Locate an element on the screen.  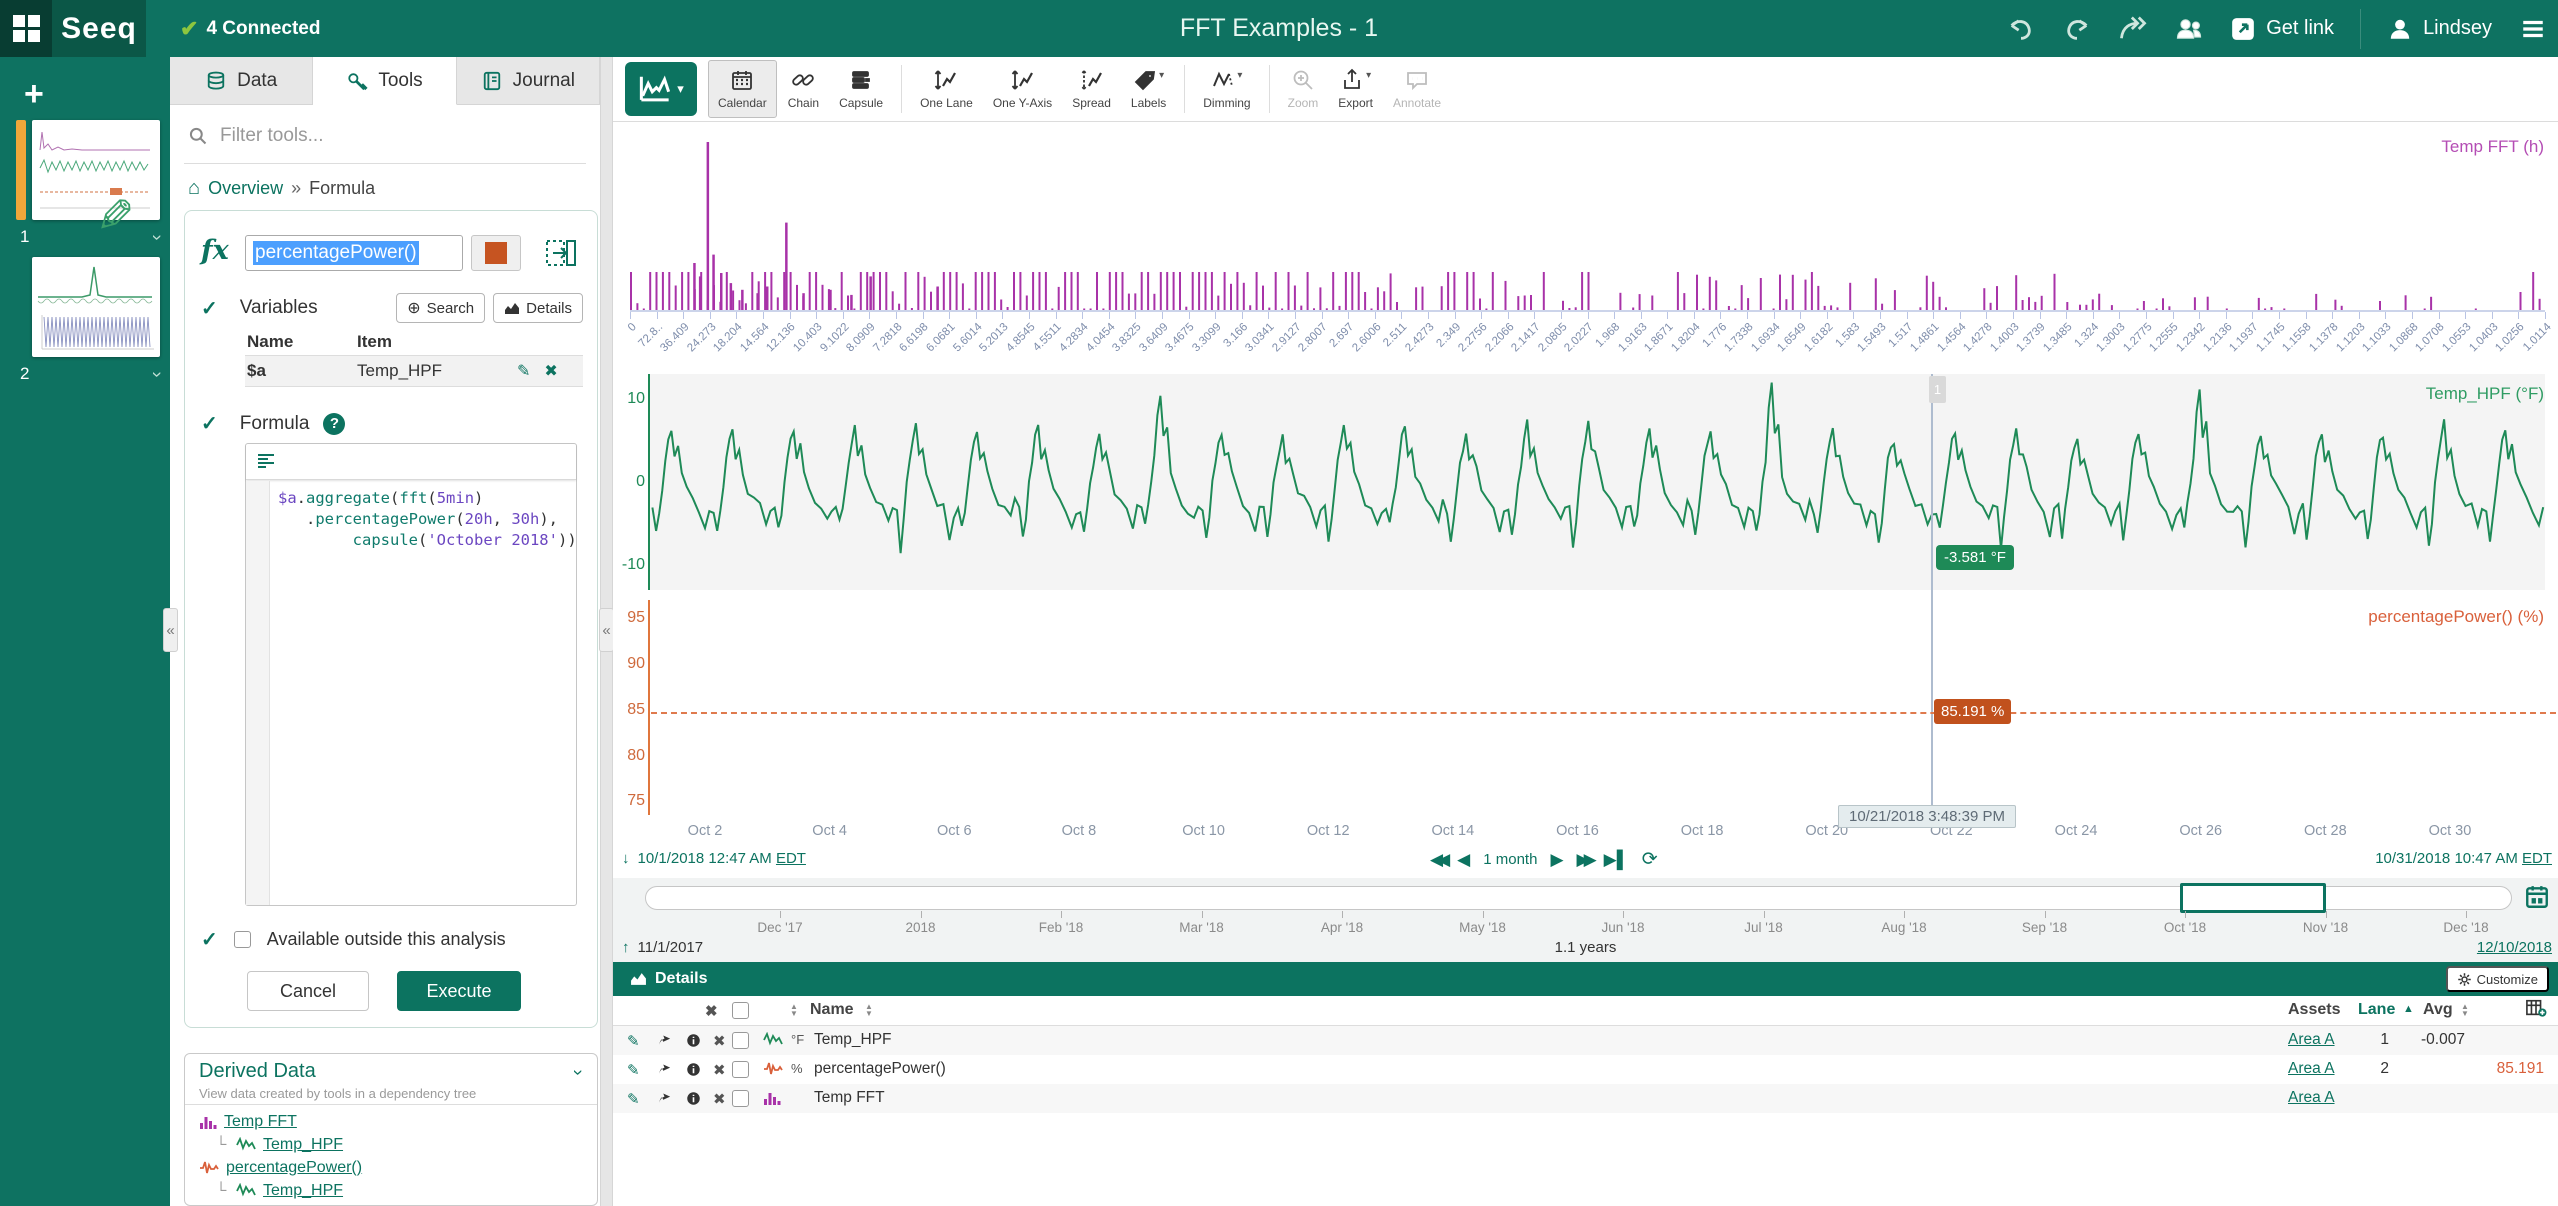
edit-variable-icon: ✎ is located at coordinates (524, 371).